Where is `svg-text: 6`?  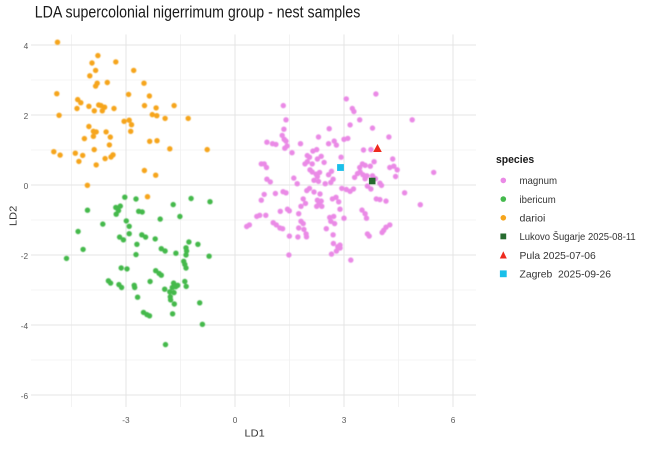 svg-text: 6 is located at coordinates (453, 420).